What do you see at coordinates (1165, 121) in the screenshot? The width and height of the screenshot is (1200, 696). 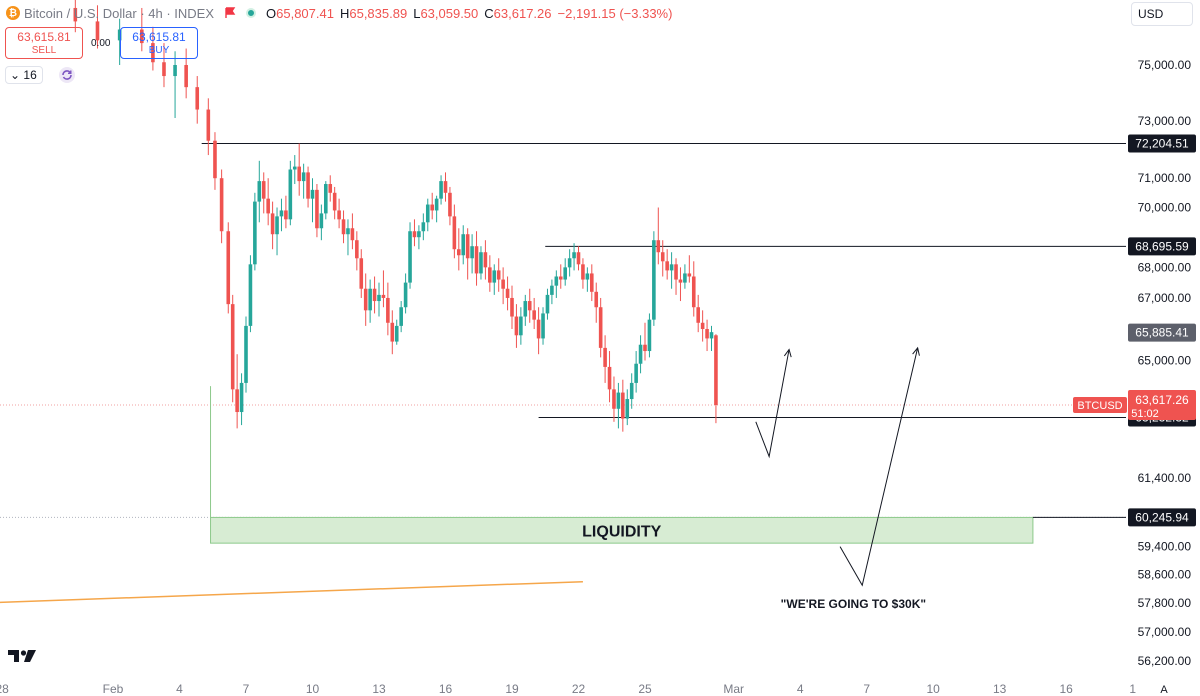 I see `y-tick-label: 73,000.00` at bounding box center [1165, 121].